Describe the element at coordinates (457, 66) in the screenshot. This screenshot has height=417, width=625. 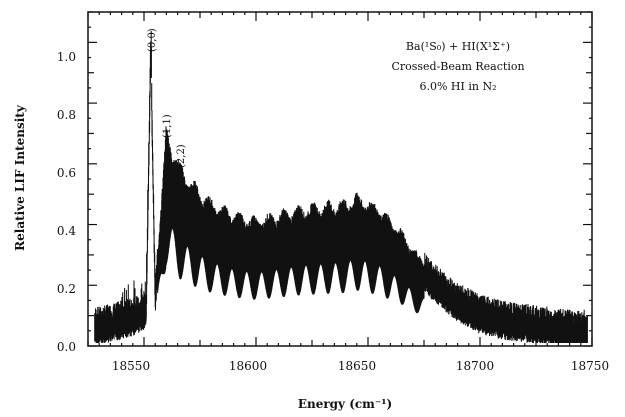
I see `annotation-method: Crossed-Beam Reaction` at that location.